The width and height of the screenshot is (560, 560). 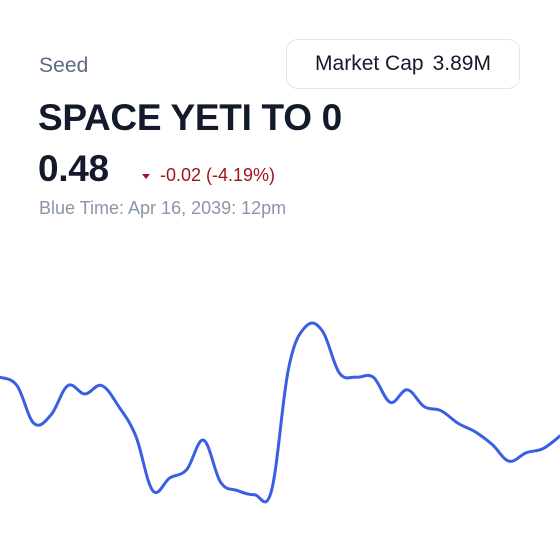 I want to click on change-absolute: -0.02, so click(x=181, y=175).